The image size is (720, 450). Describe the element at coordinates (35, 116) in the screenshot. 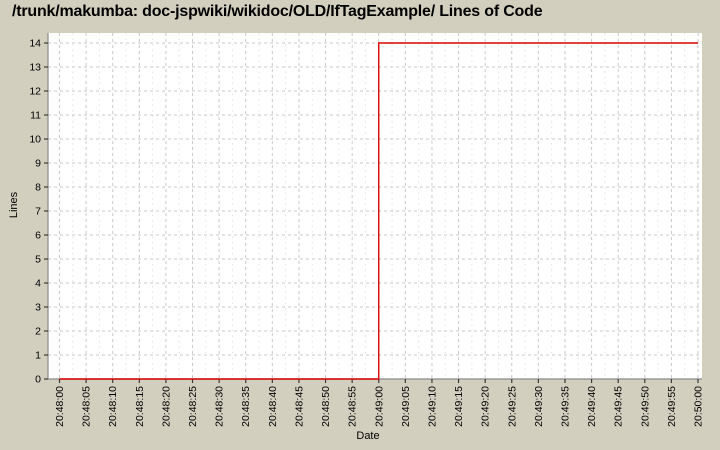

I see `y-tick-label: 11` at that location.